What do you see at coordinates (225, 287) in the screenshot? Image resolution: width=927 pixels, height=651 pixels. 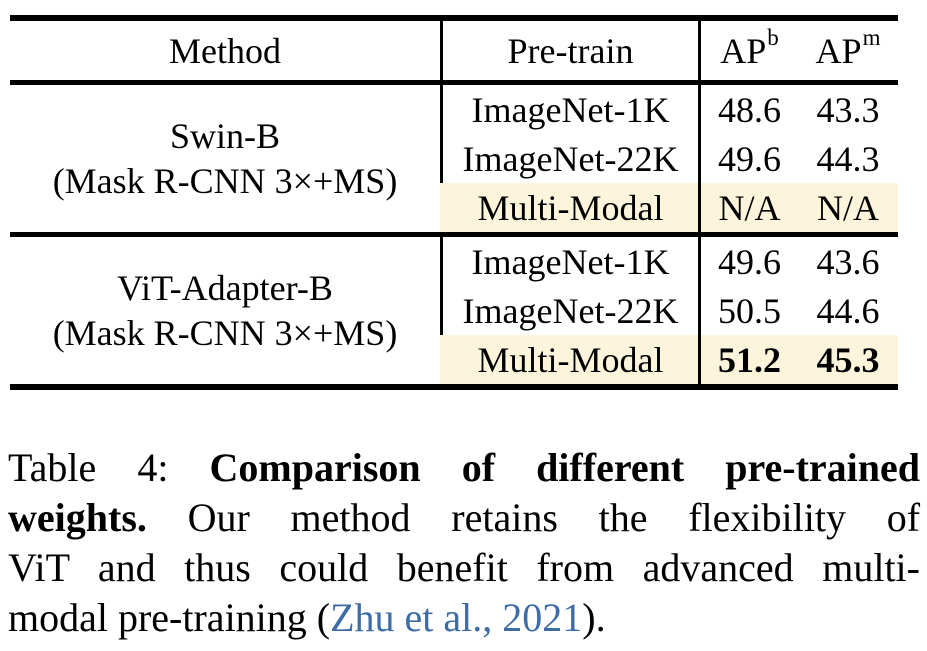 I see `method-name: ViT-Adapter-B` at bounding box center [225, 287].